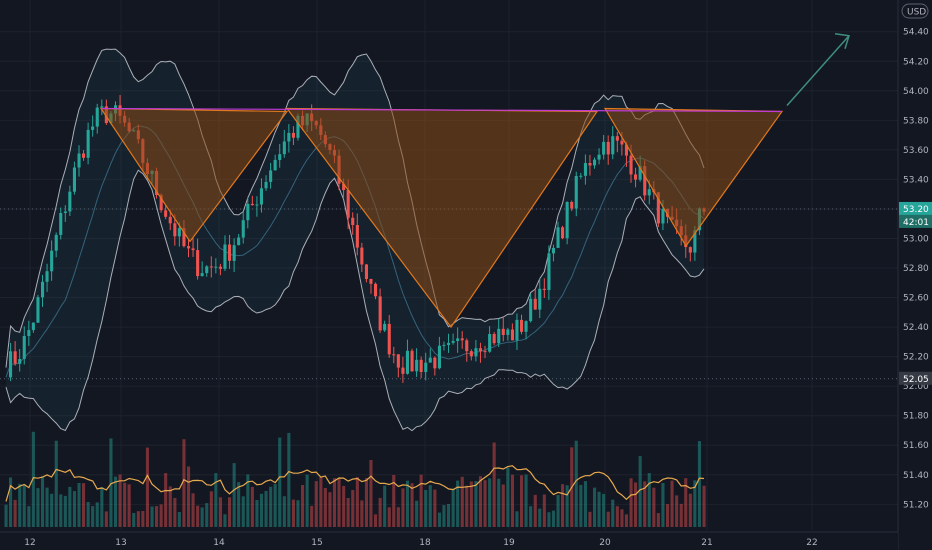 The height and width of the screenshot is (550, 932). I want to click on x-tick-label: 21, so click(706, 543).